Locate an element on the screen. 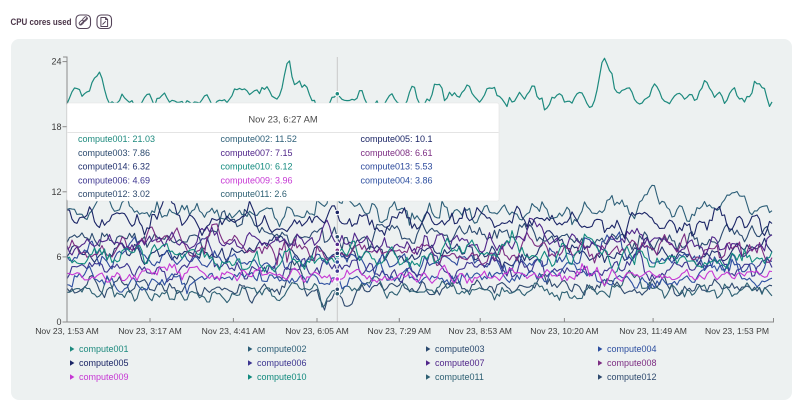 This screenshot has height=411, width=801. svg-text: compute011: 2.6 is located at coordinates (254, 194).